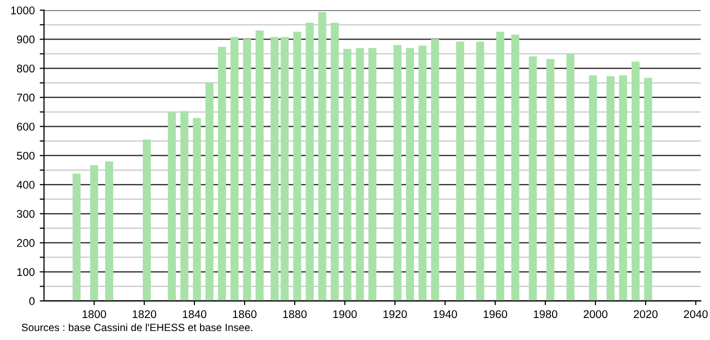 The height and width of the screenshot is (340, 710). I want to click on y-tick-label: 1000, so click(23, 10).